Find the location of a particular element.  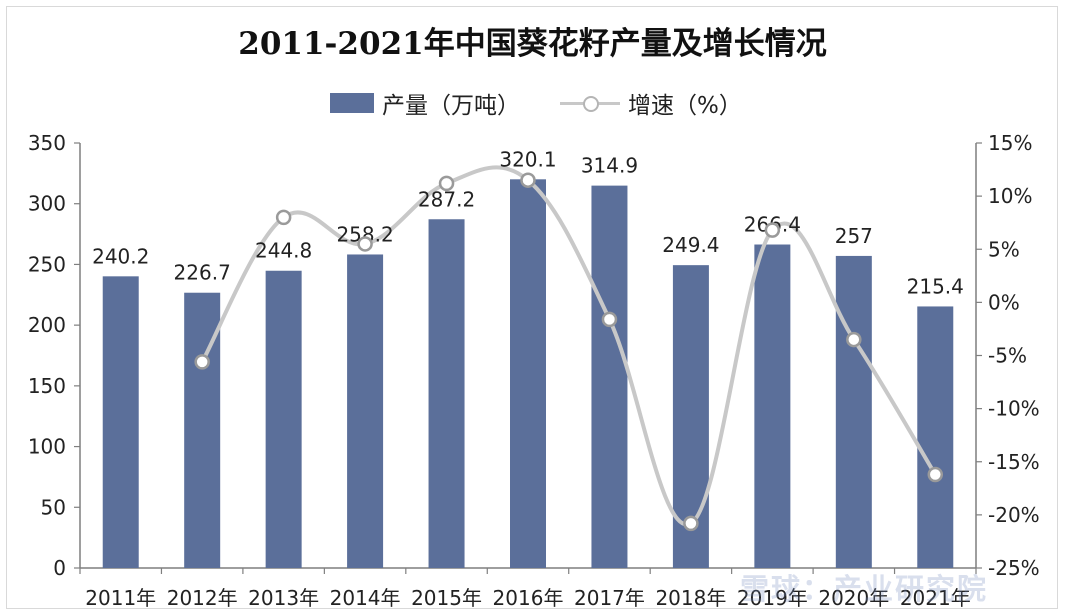

watermark-text: 雪球：产业研究院 is located at coordinates (864, 589).